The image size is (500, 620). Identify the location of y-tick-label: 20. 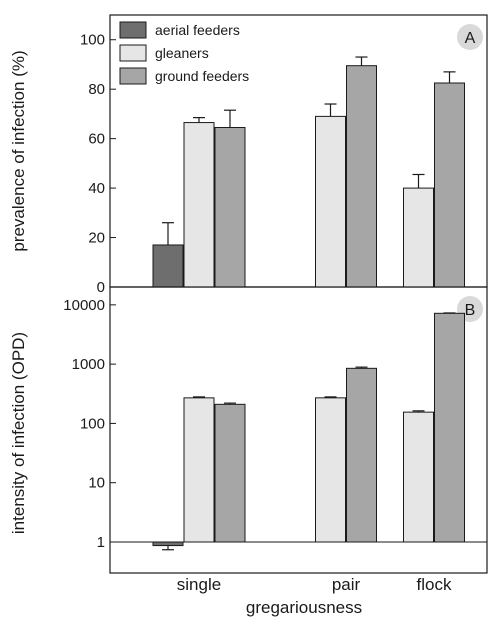
(96, 238).